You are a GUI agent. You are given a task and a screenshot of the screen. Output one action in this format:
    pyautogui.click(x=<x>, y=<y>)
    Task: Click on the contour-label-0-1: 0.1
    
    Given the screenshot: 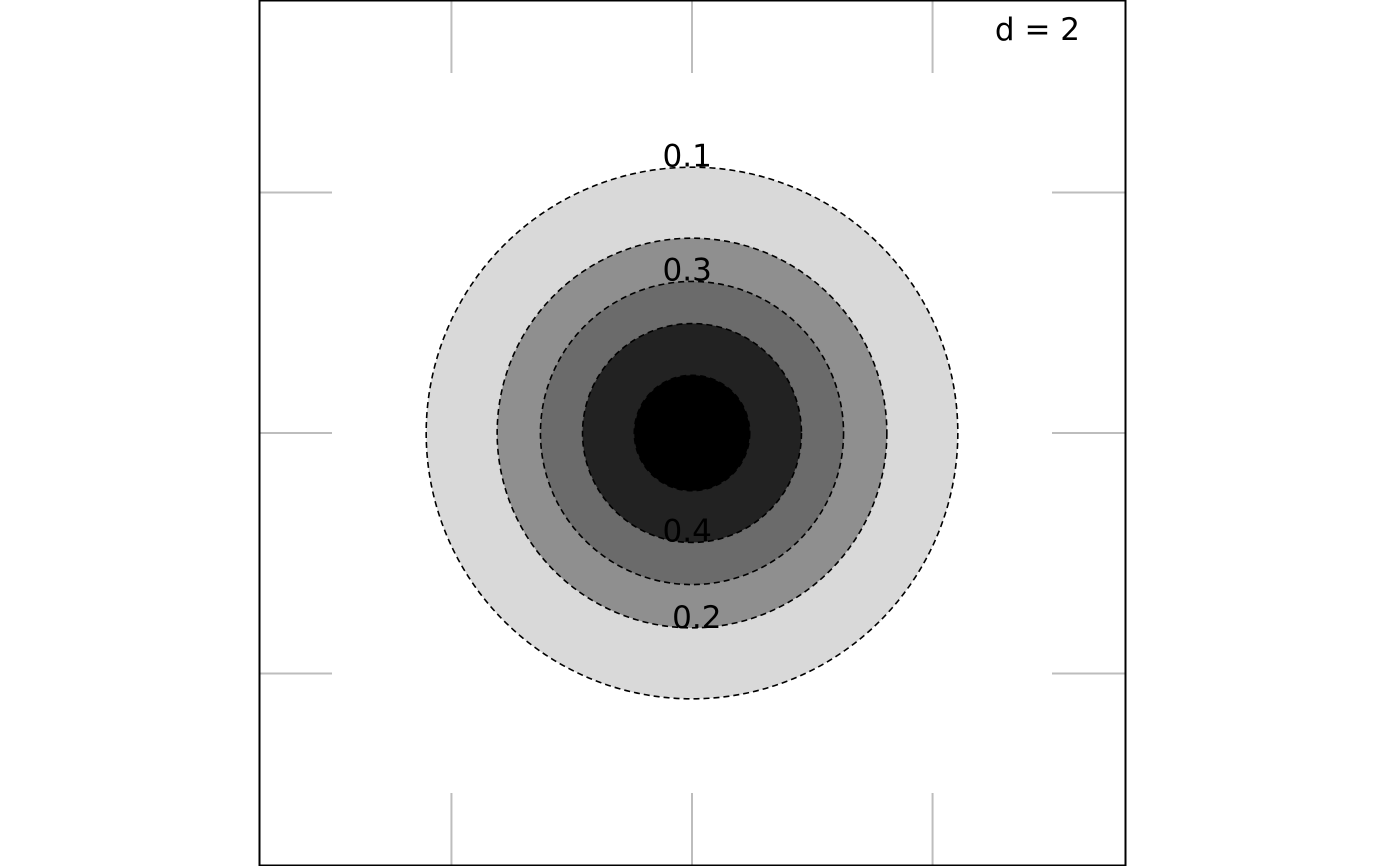 What is the action you would take?
    pyautogui.click(x=687, y=156)
    